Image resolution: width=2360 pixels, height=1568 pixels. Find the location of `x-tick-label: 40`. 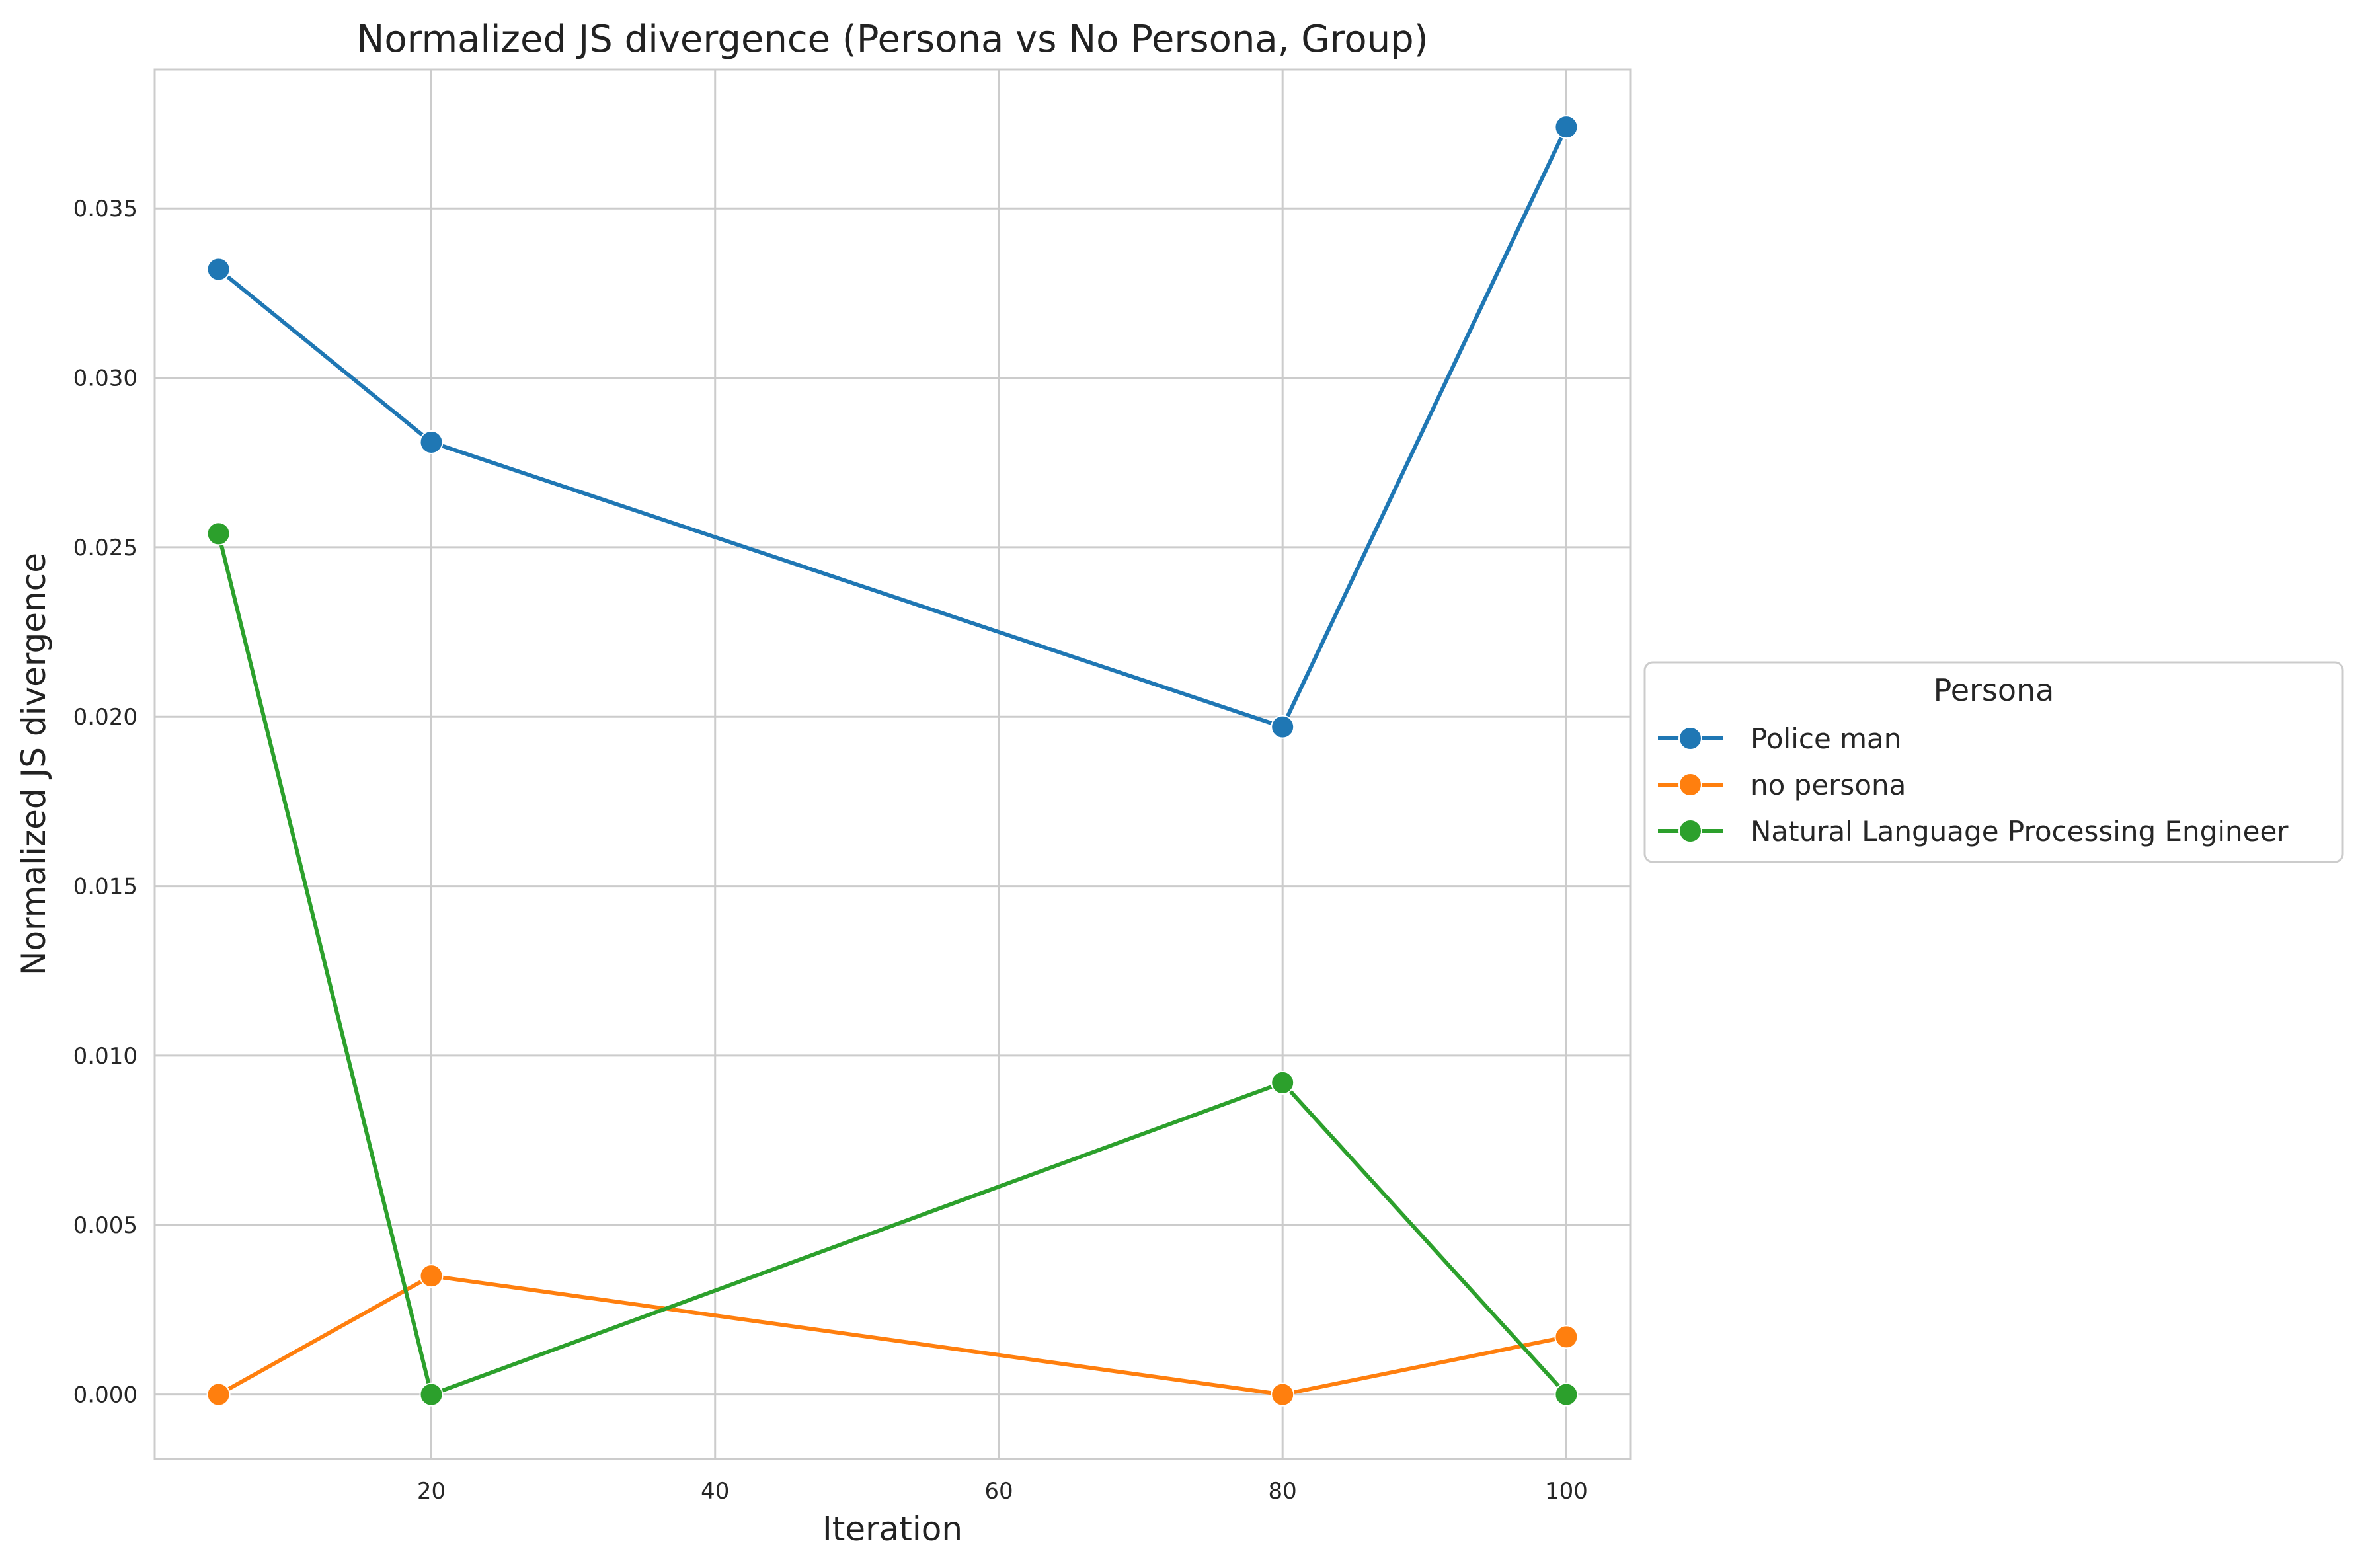

x-tick-label: 40 is located at coordinates (715, 1491).